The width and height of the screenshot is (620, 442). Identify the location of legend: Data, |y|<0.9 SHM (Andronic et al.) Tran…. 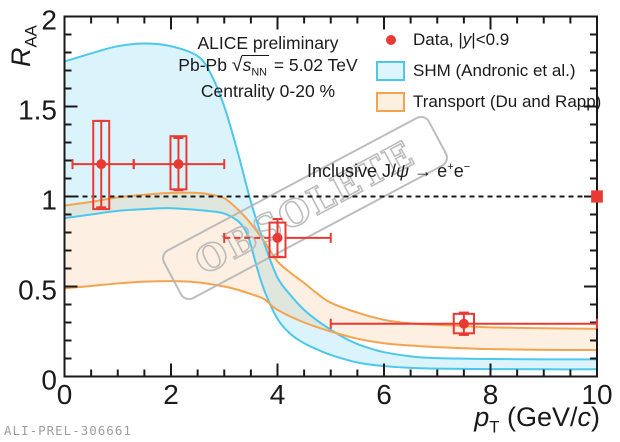
(488, 75).